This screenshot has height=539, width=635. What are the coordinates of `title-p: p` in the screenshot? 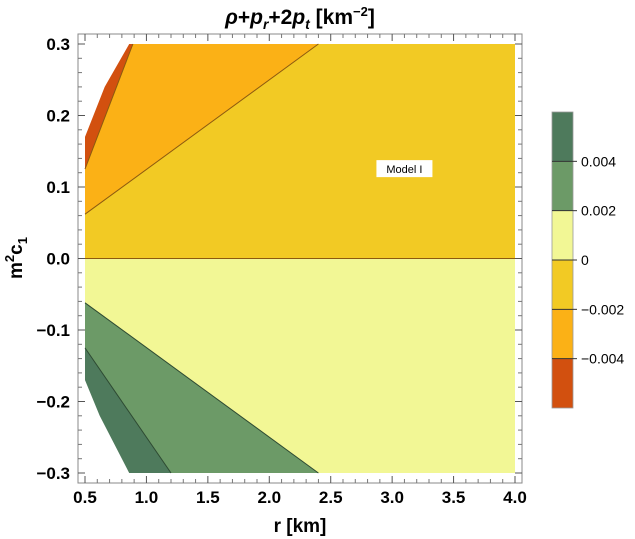 It's located at (256, 17).